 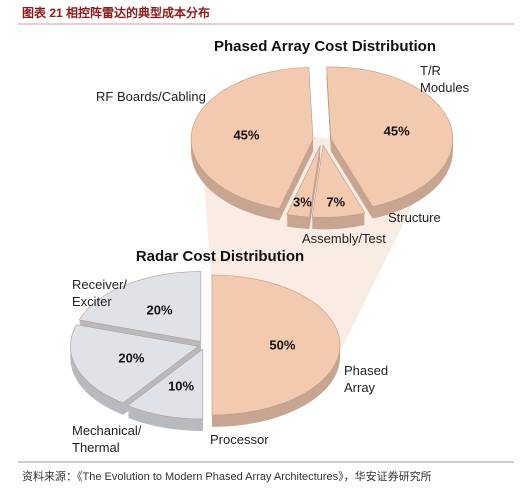 What do you see at coordinates (116, 13) in the screenshot?
I see `header: 图表 21 相控阵雷达的典型成本分布` at bounding box center [116, 13].